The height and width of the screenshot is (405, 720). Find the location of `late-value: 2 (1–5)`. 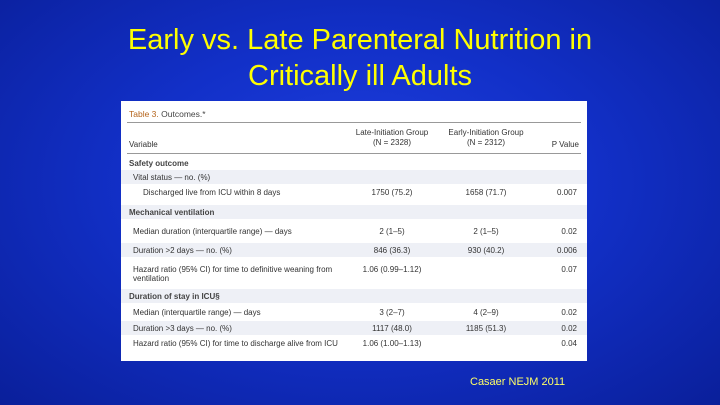

late-value: 2 (1–5) is located at coordinates (392, 231).